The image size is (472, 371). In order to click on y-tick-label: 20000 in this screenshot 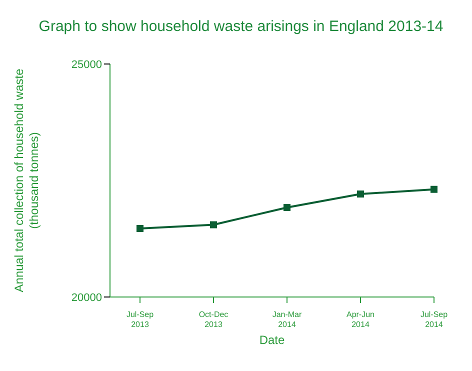, I will do `click(86, 298)`.